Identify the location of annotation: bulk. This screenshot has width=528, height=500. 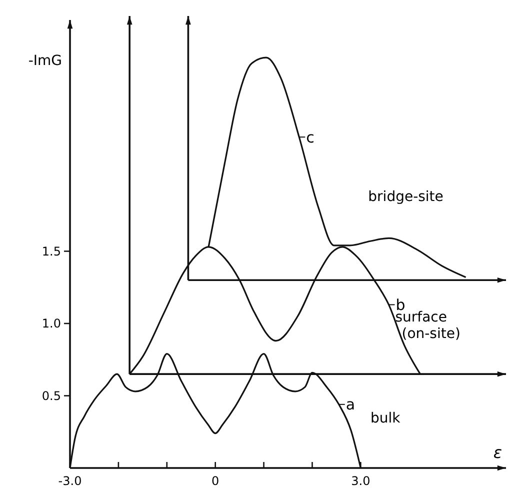
(386, 418).